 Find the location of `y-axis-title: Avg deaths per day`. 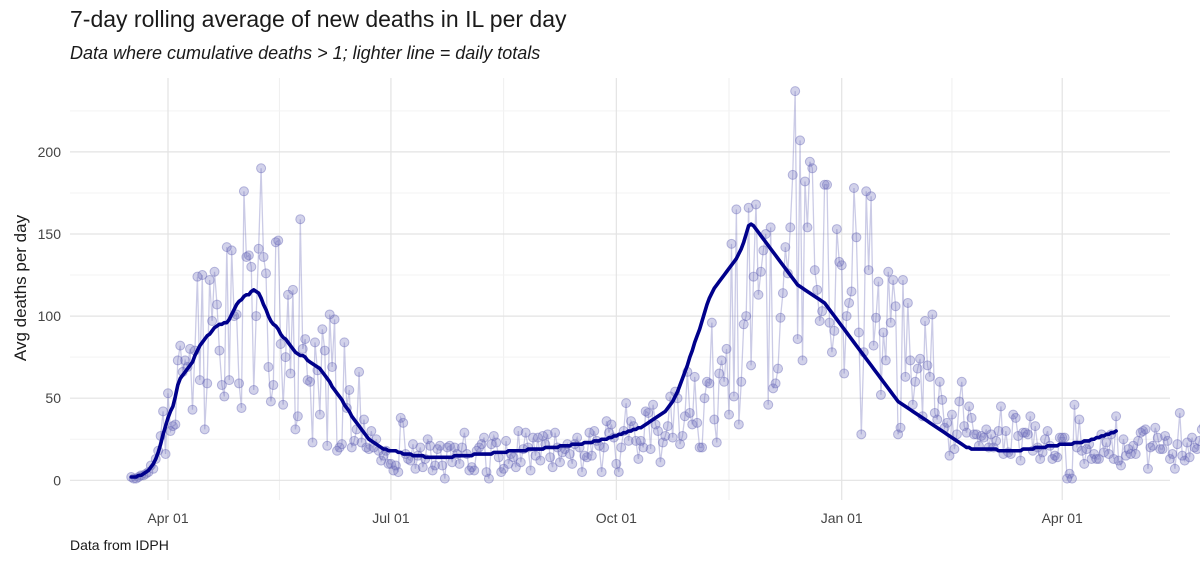

y-axis-title: Avg deaths per day is located at coordinates (20, 287).